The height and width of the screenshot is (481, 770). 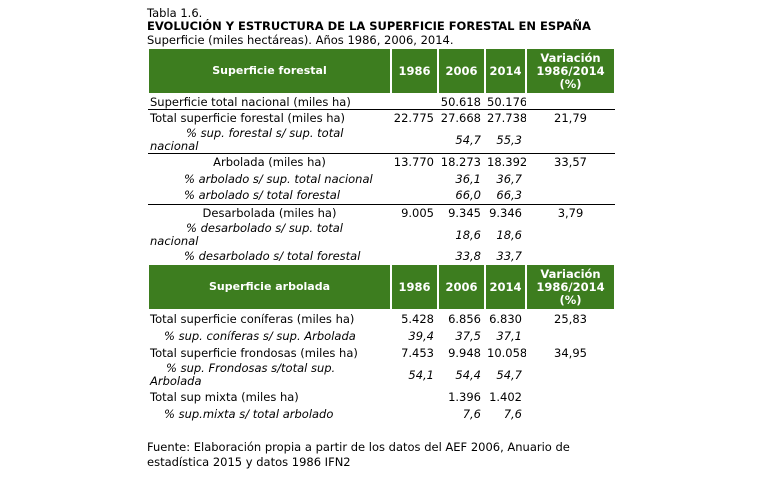 What do you see at coordinates (506, 102) in the screenshot?
I see `cell-2014: 50.176` at bounding box center [506, 102].